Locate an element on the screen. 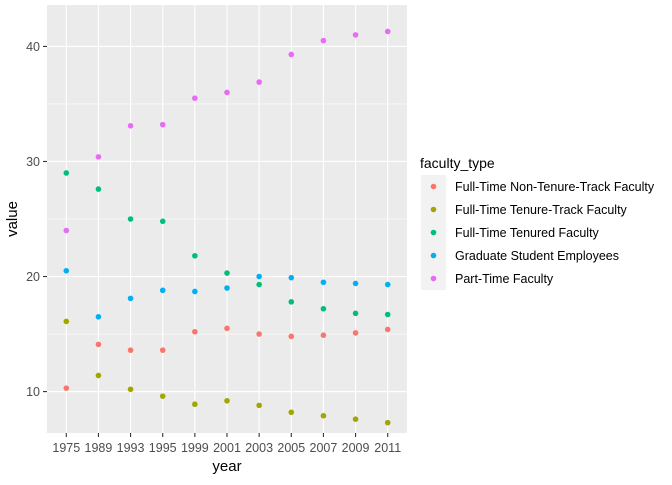 The image size is (672, 485). y-tick-label: 30 is located at coordinates (33, 162).